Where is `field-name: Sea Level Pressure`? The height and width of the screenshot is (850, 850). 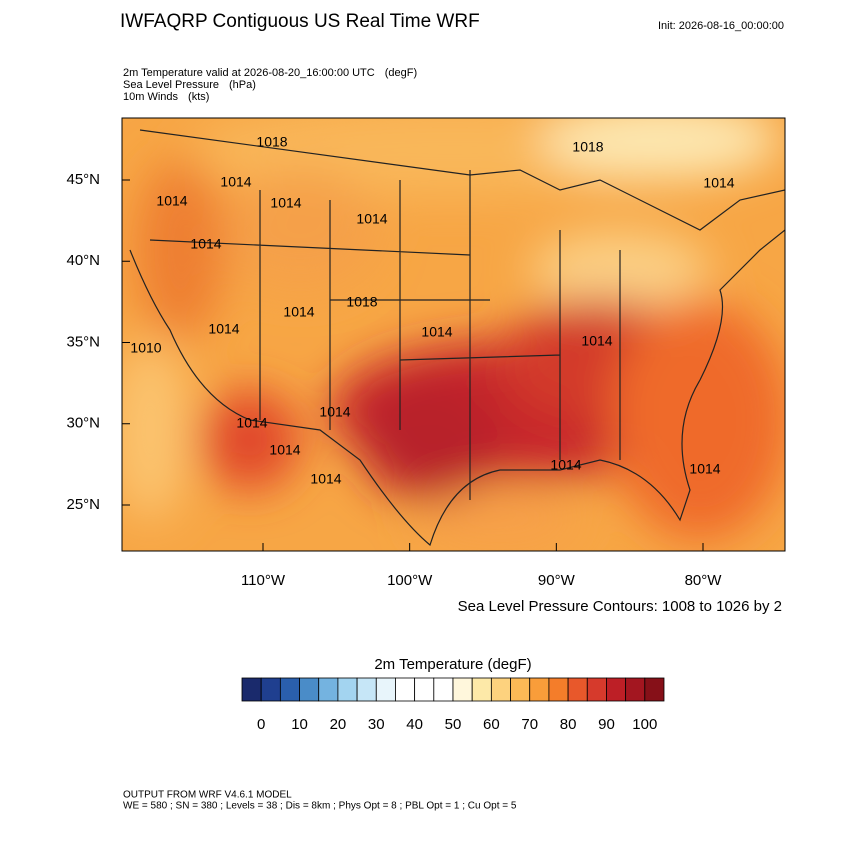 field-name: Sea Level Pressure is located at coordinates (171, 85).